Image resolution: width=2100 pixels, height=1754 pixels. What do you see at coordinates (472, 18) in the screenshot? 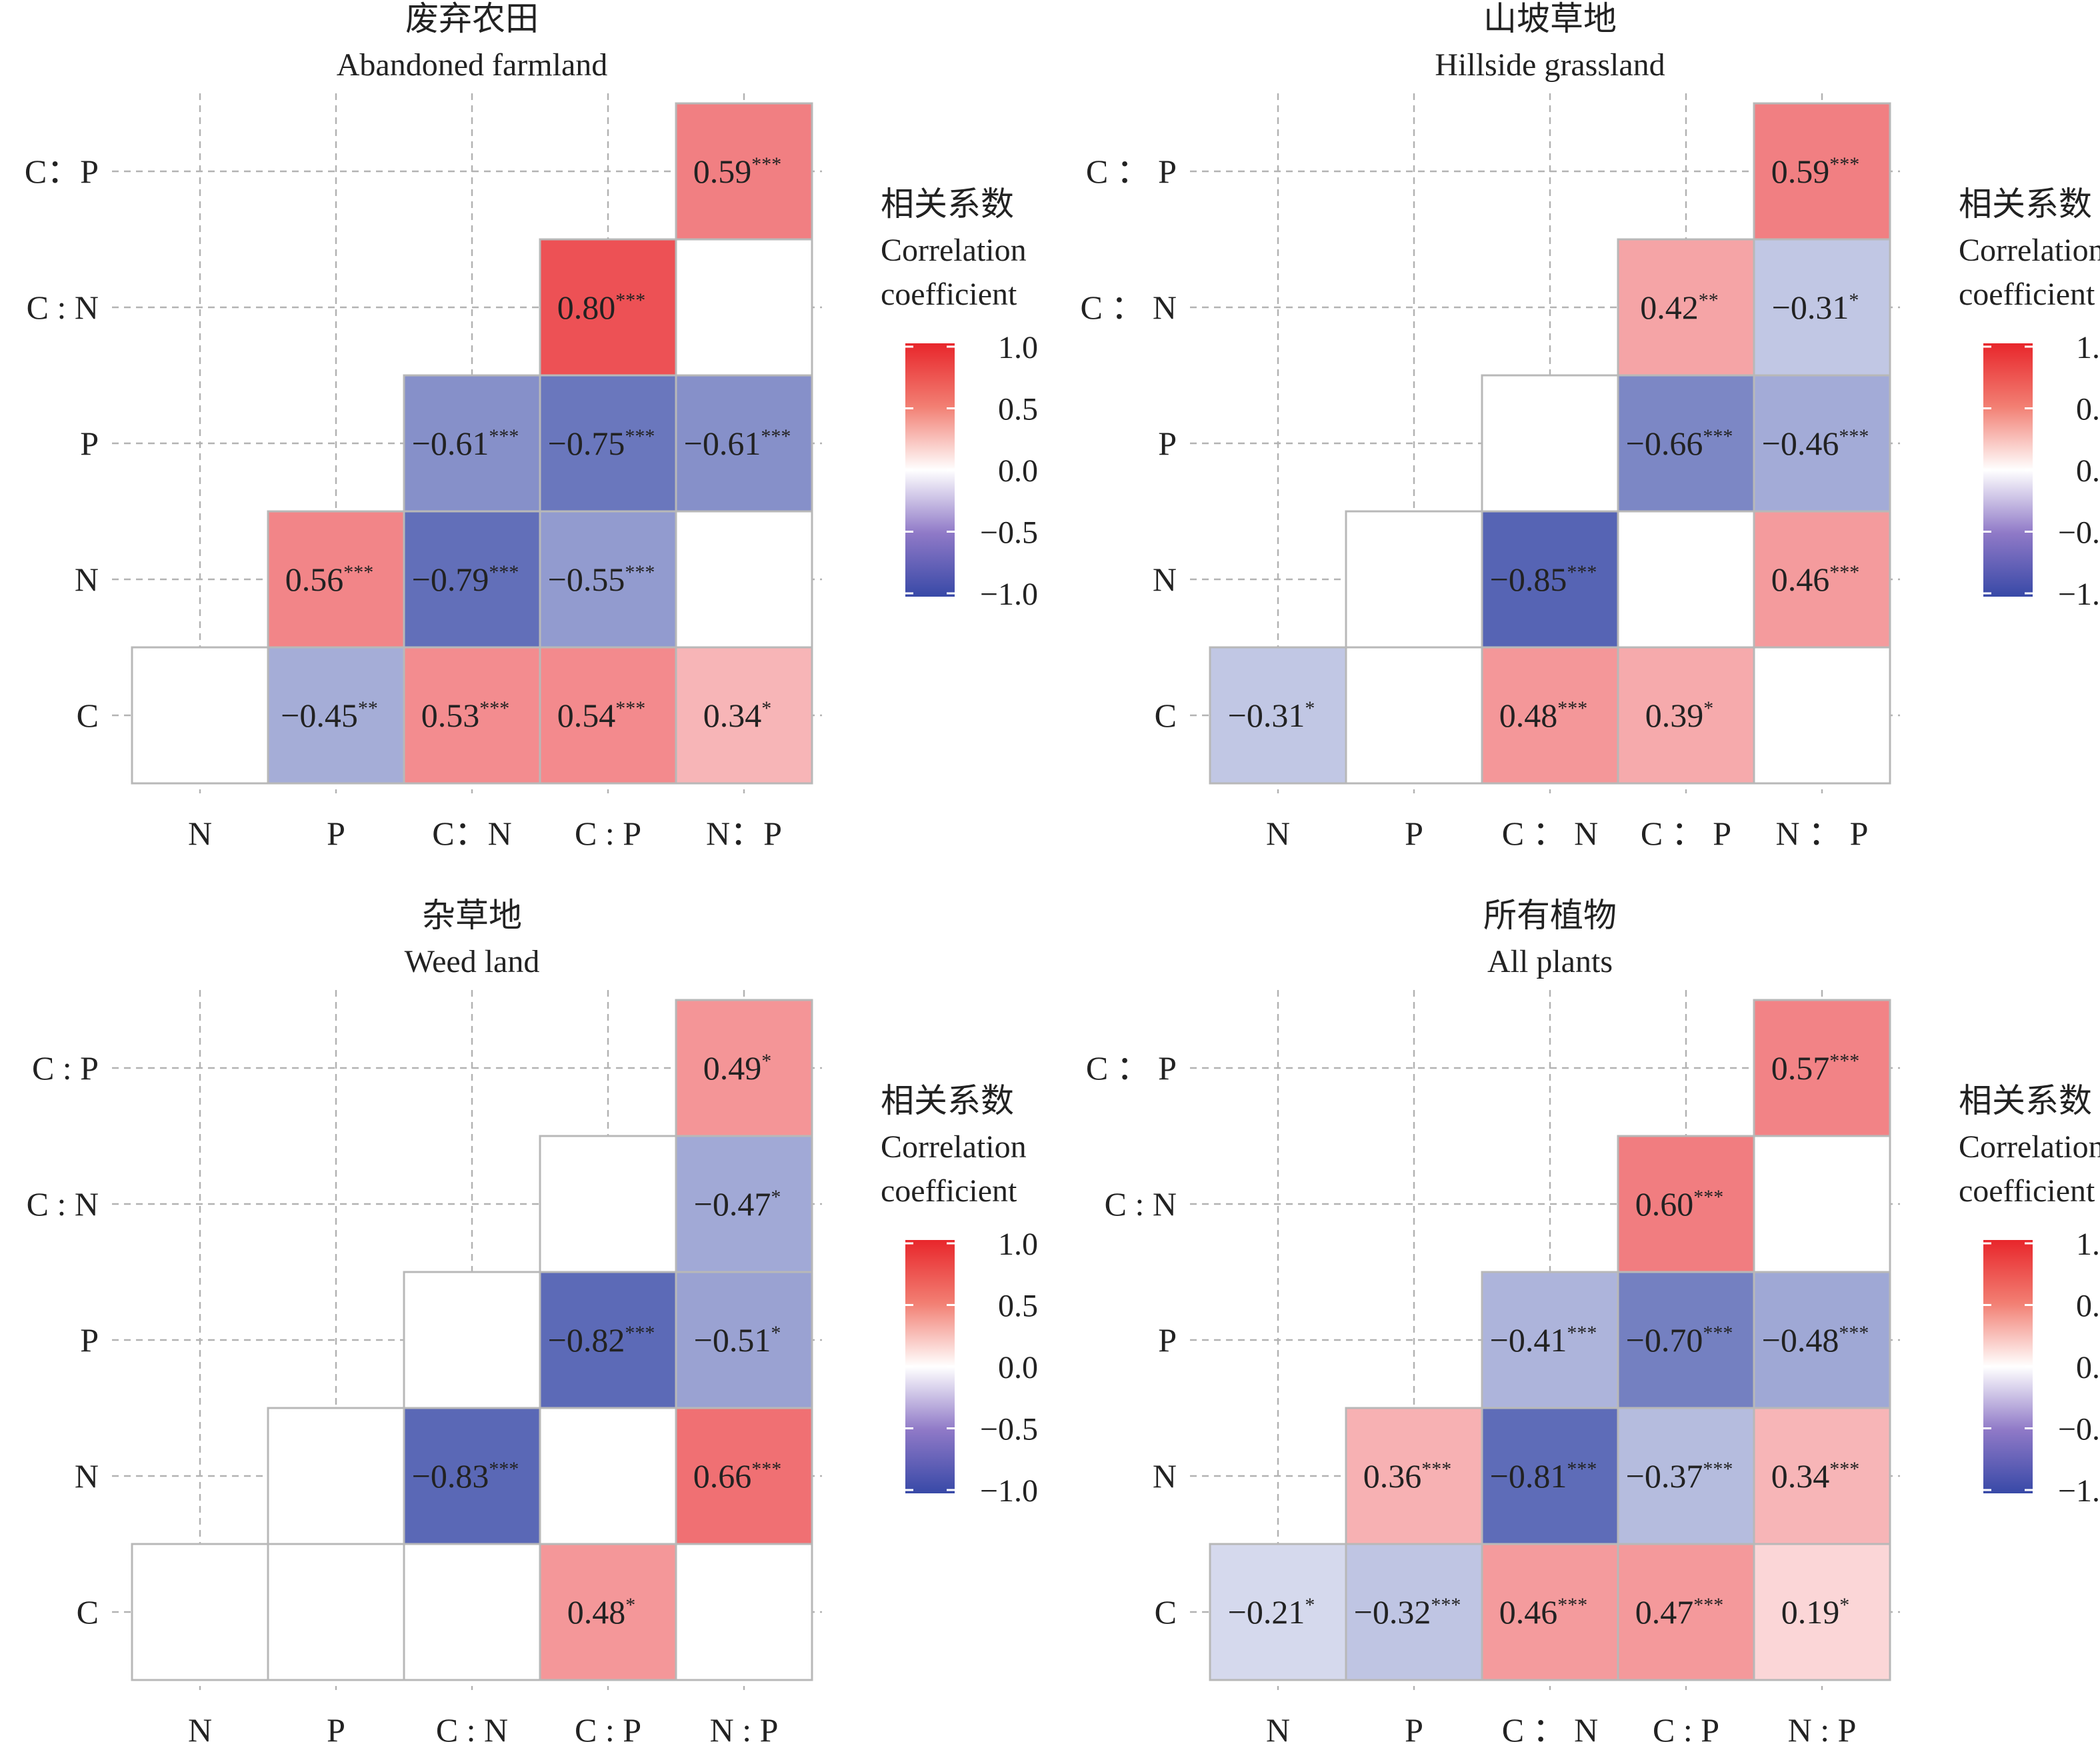
I see `panel-title-cn: 废弃农田` at bounding box center [472, 18].